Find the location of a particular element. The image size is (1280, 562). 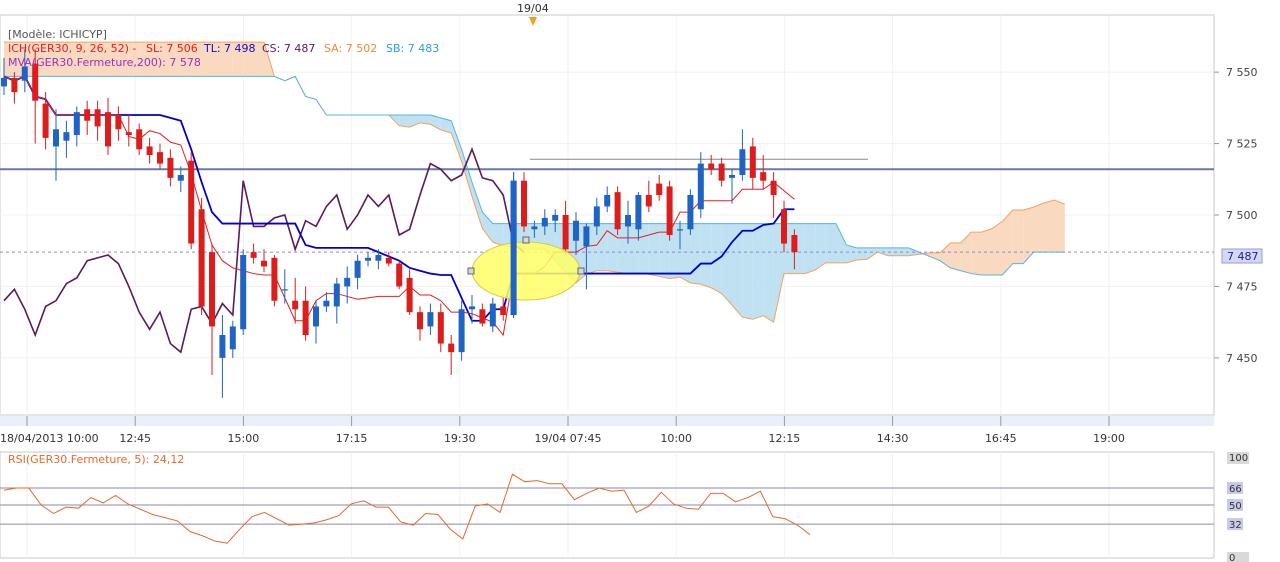

price-tag-box is located at coordinates (1242, 256).